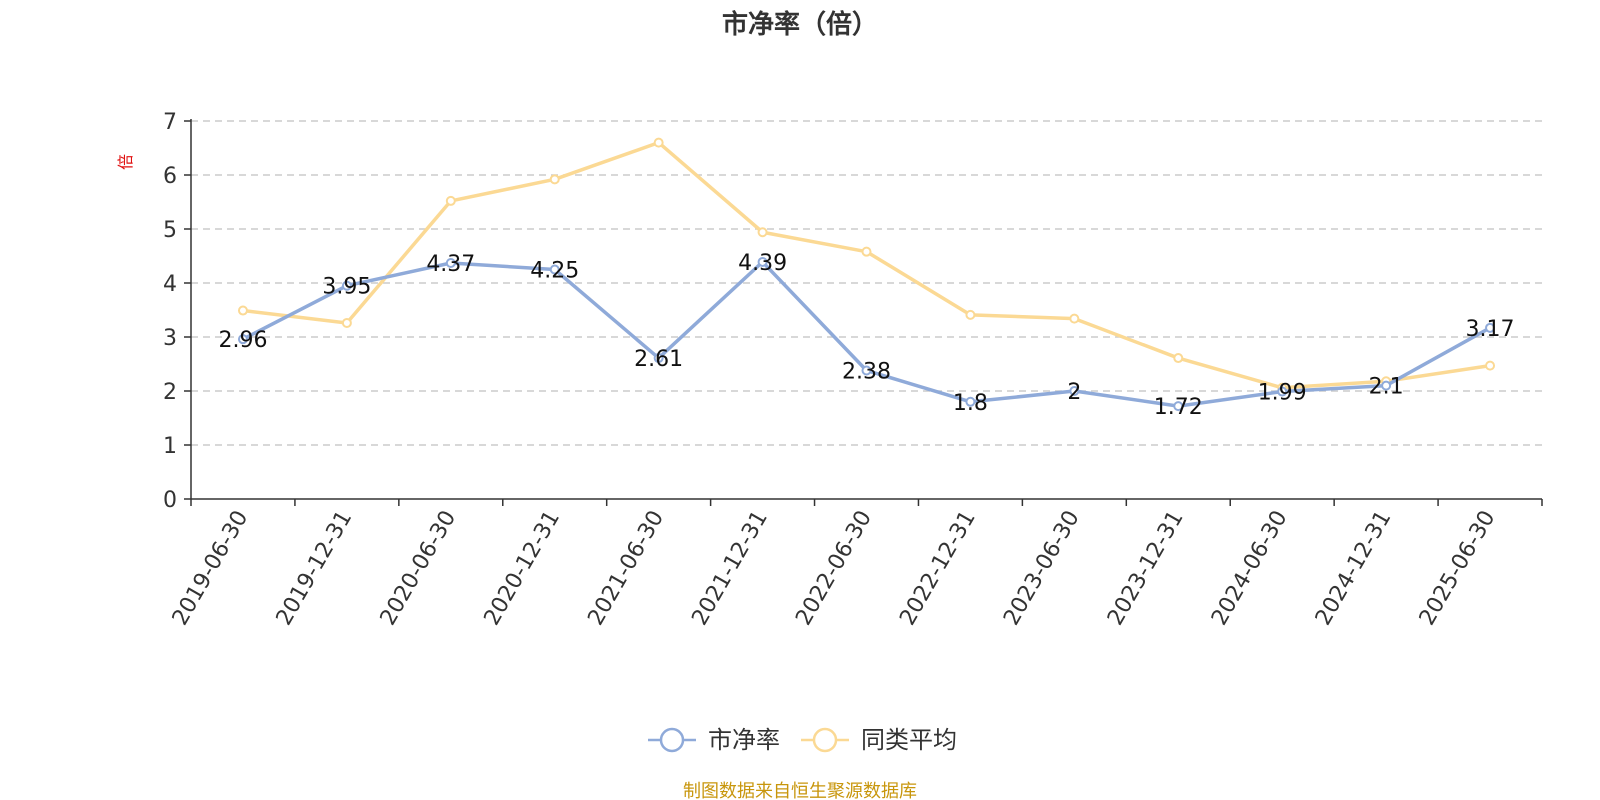  I want to click on y-tick-label: 0, so click(170, 500).